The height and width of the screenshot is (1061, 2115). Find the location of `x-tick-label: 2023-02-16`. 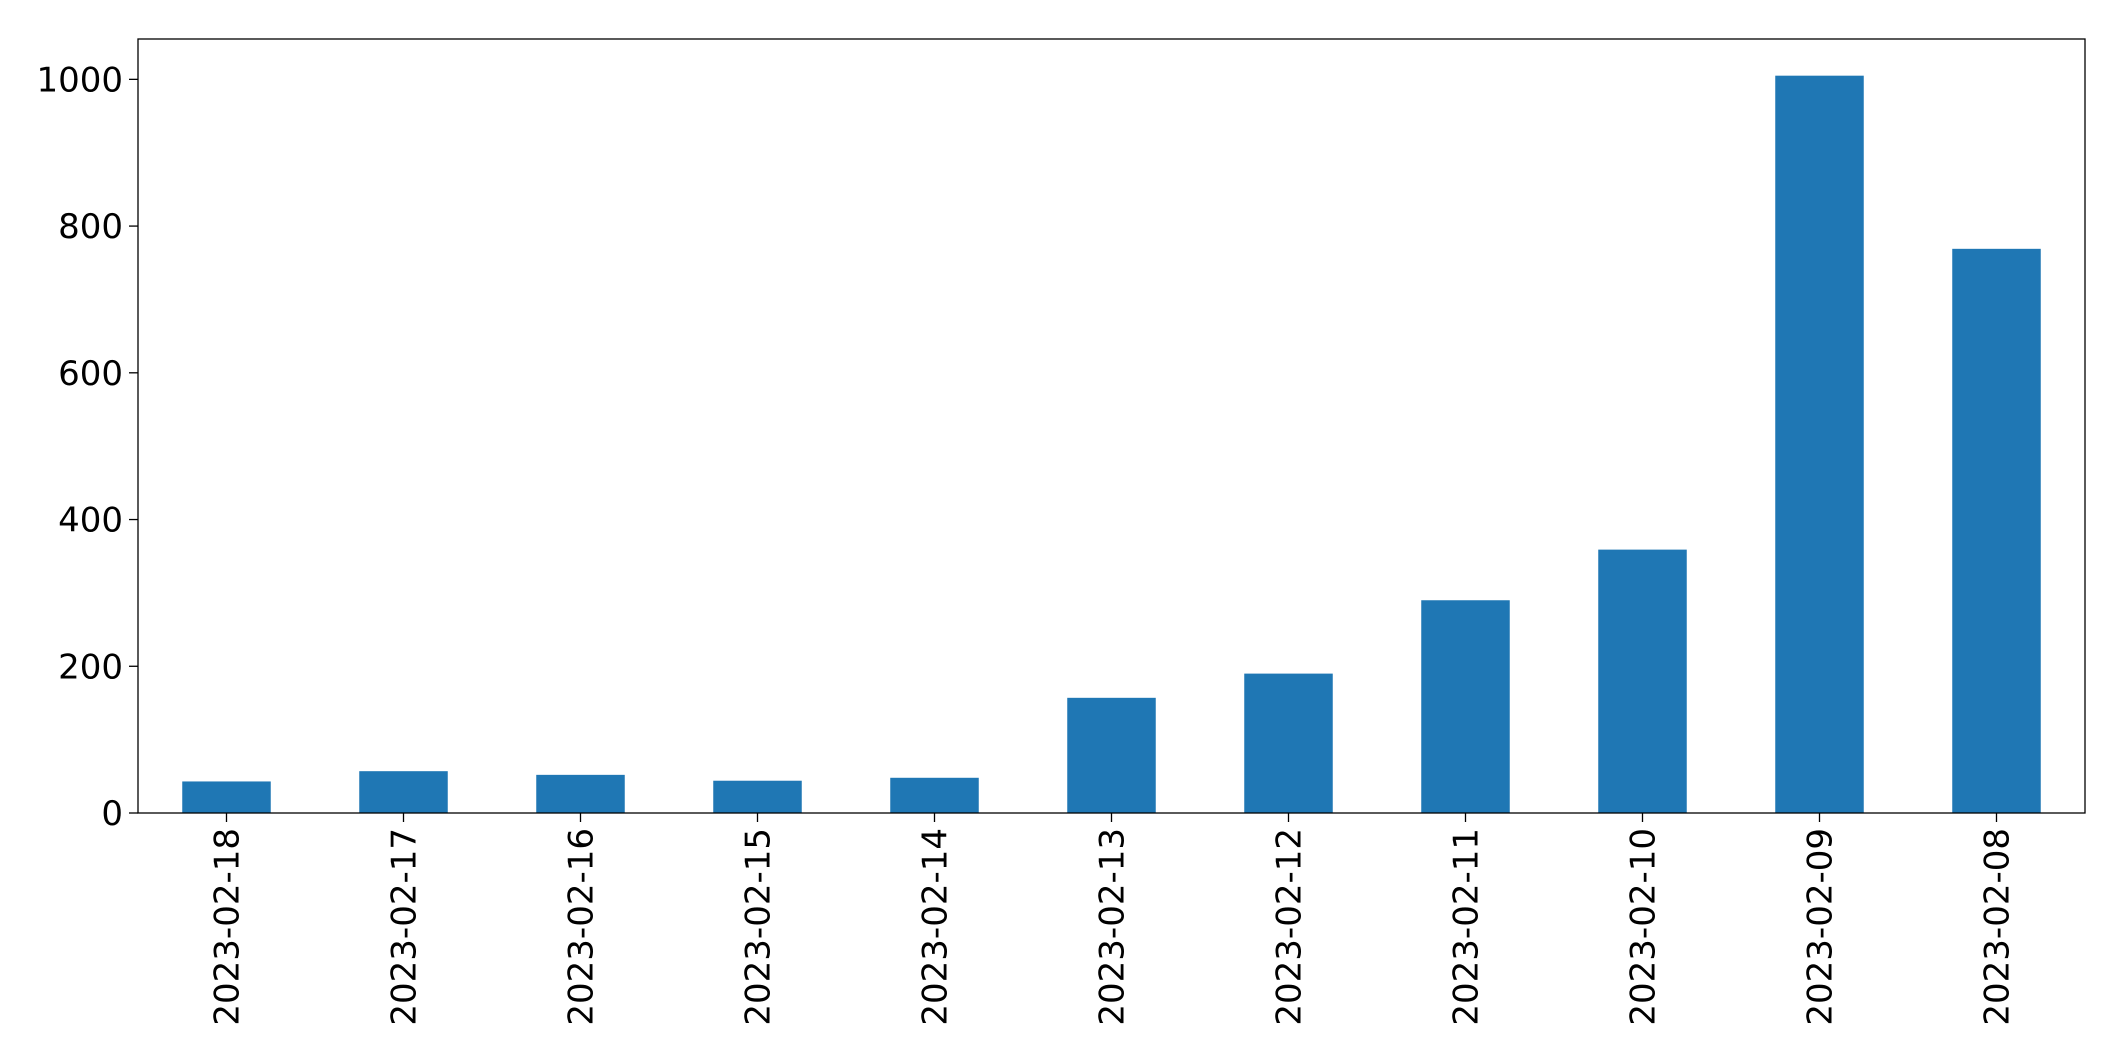

x-tick-label: 2023-02-16 is located at coordinates (582, 927).